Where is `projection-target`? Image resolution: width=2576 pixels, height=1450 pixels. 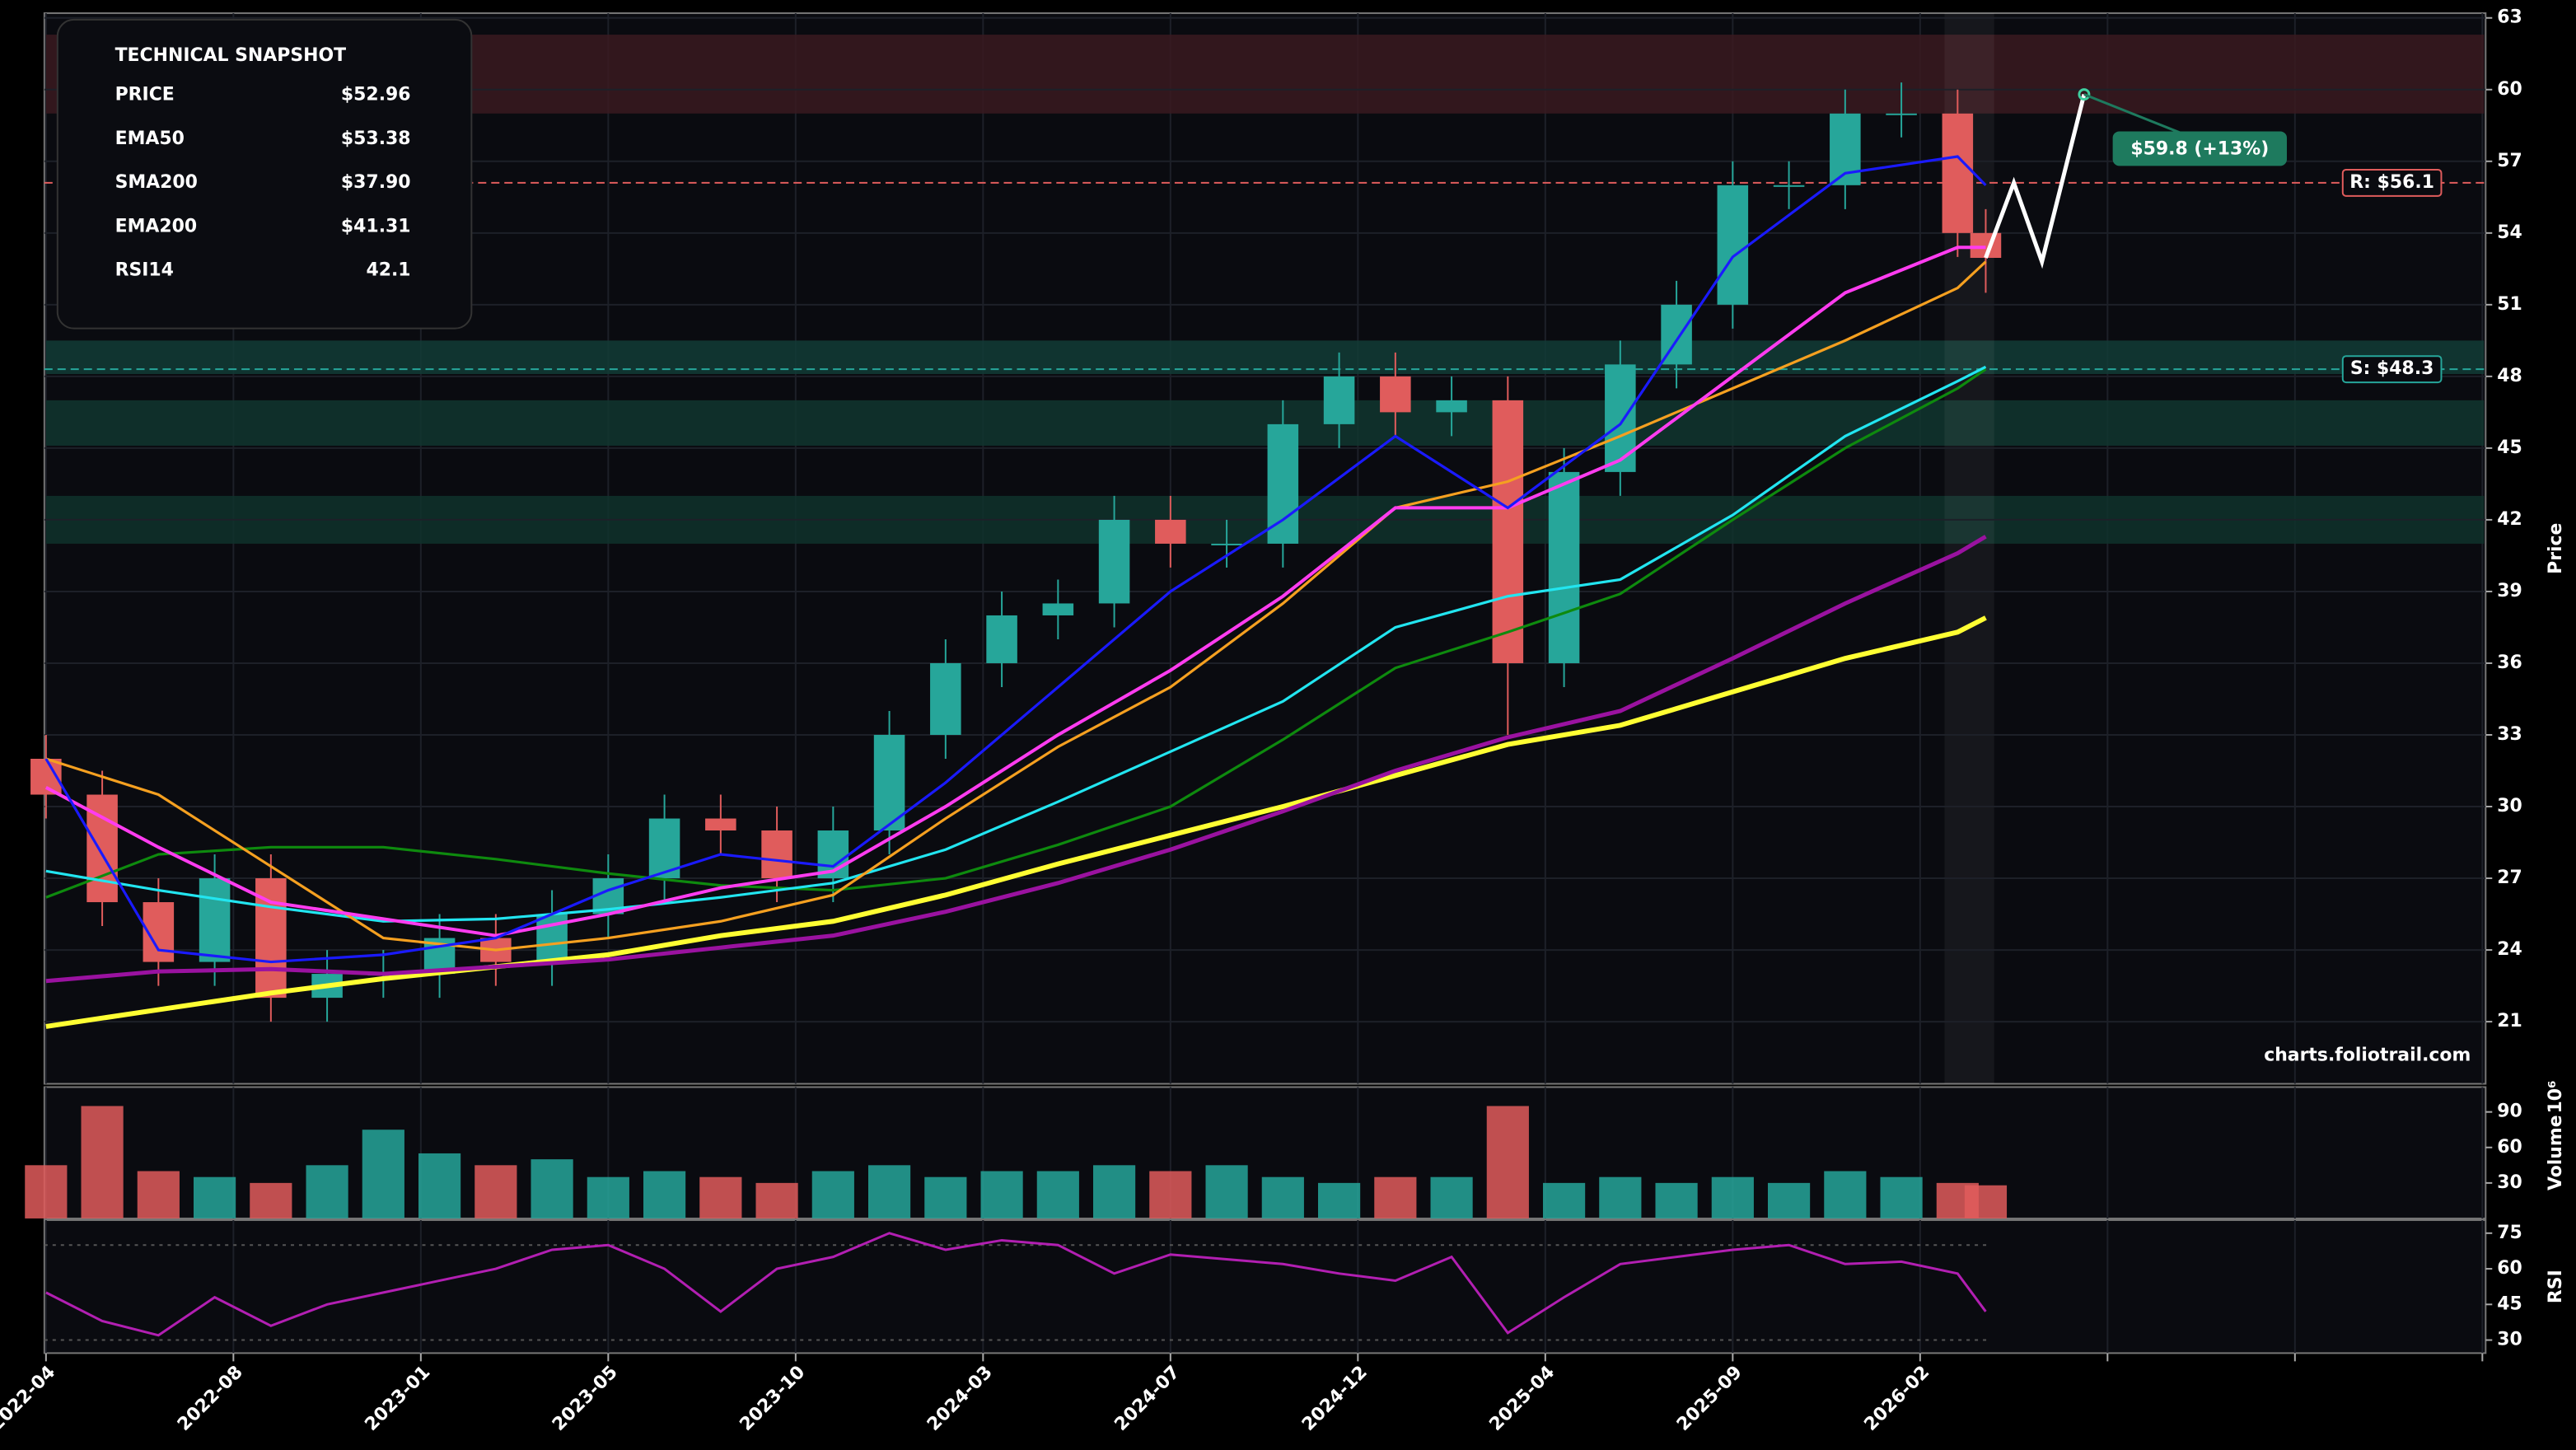 projection-target is located at coordinates (2084, 94).